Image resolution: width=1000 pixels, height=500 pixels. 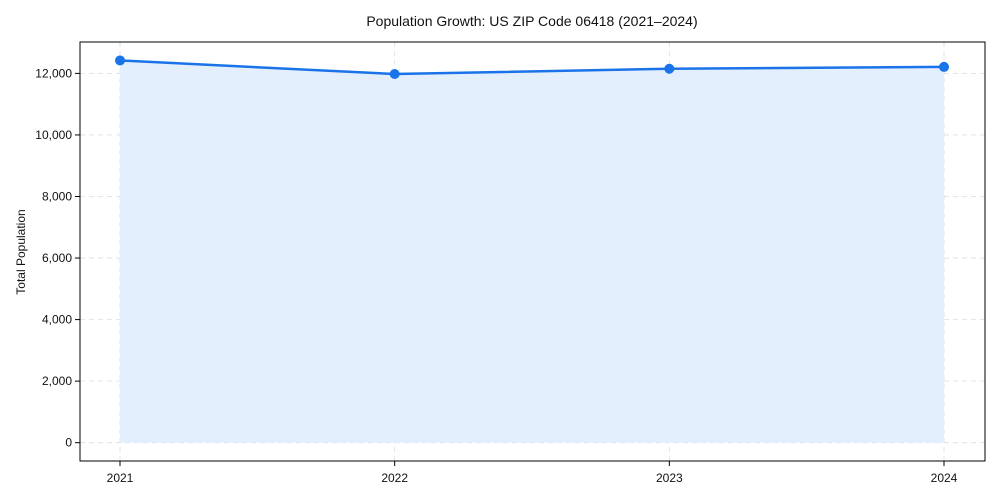 What do you see at coordinates (21, 251) in the screenshot?
I see `y-axis-label: Total Population` at bounding box center [21, 251].